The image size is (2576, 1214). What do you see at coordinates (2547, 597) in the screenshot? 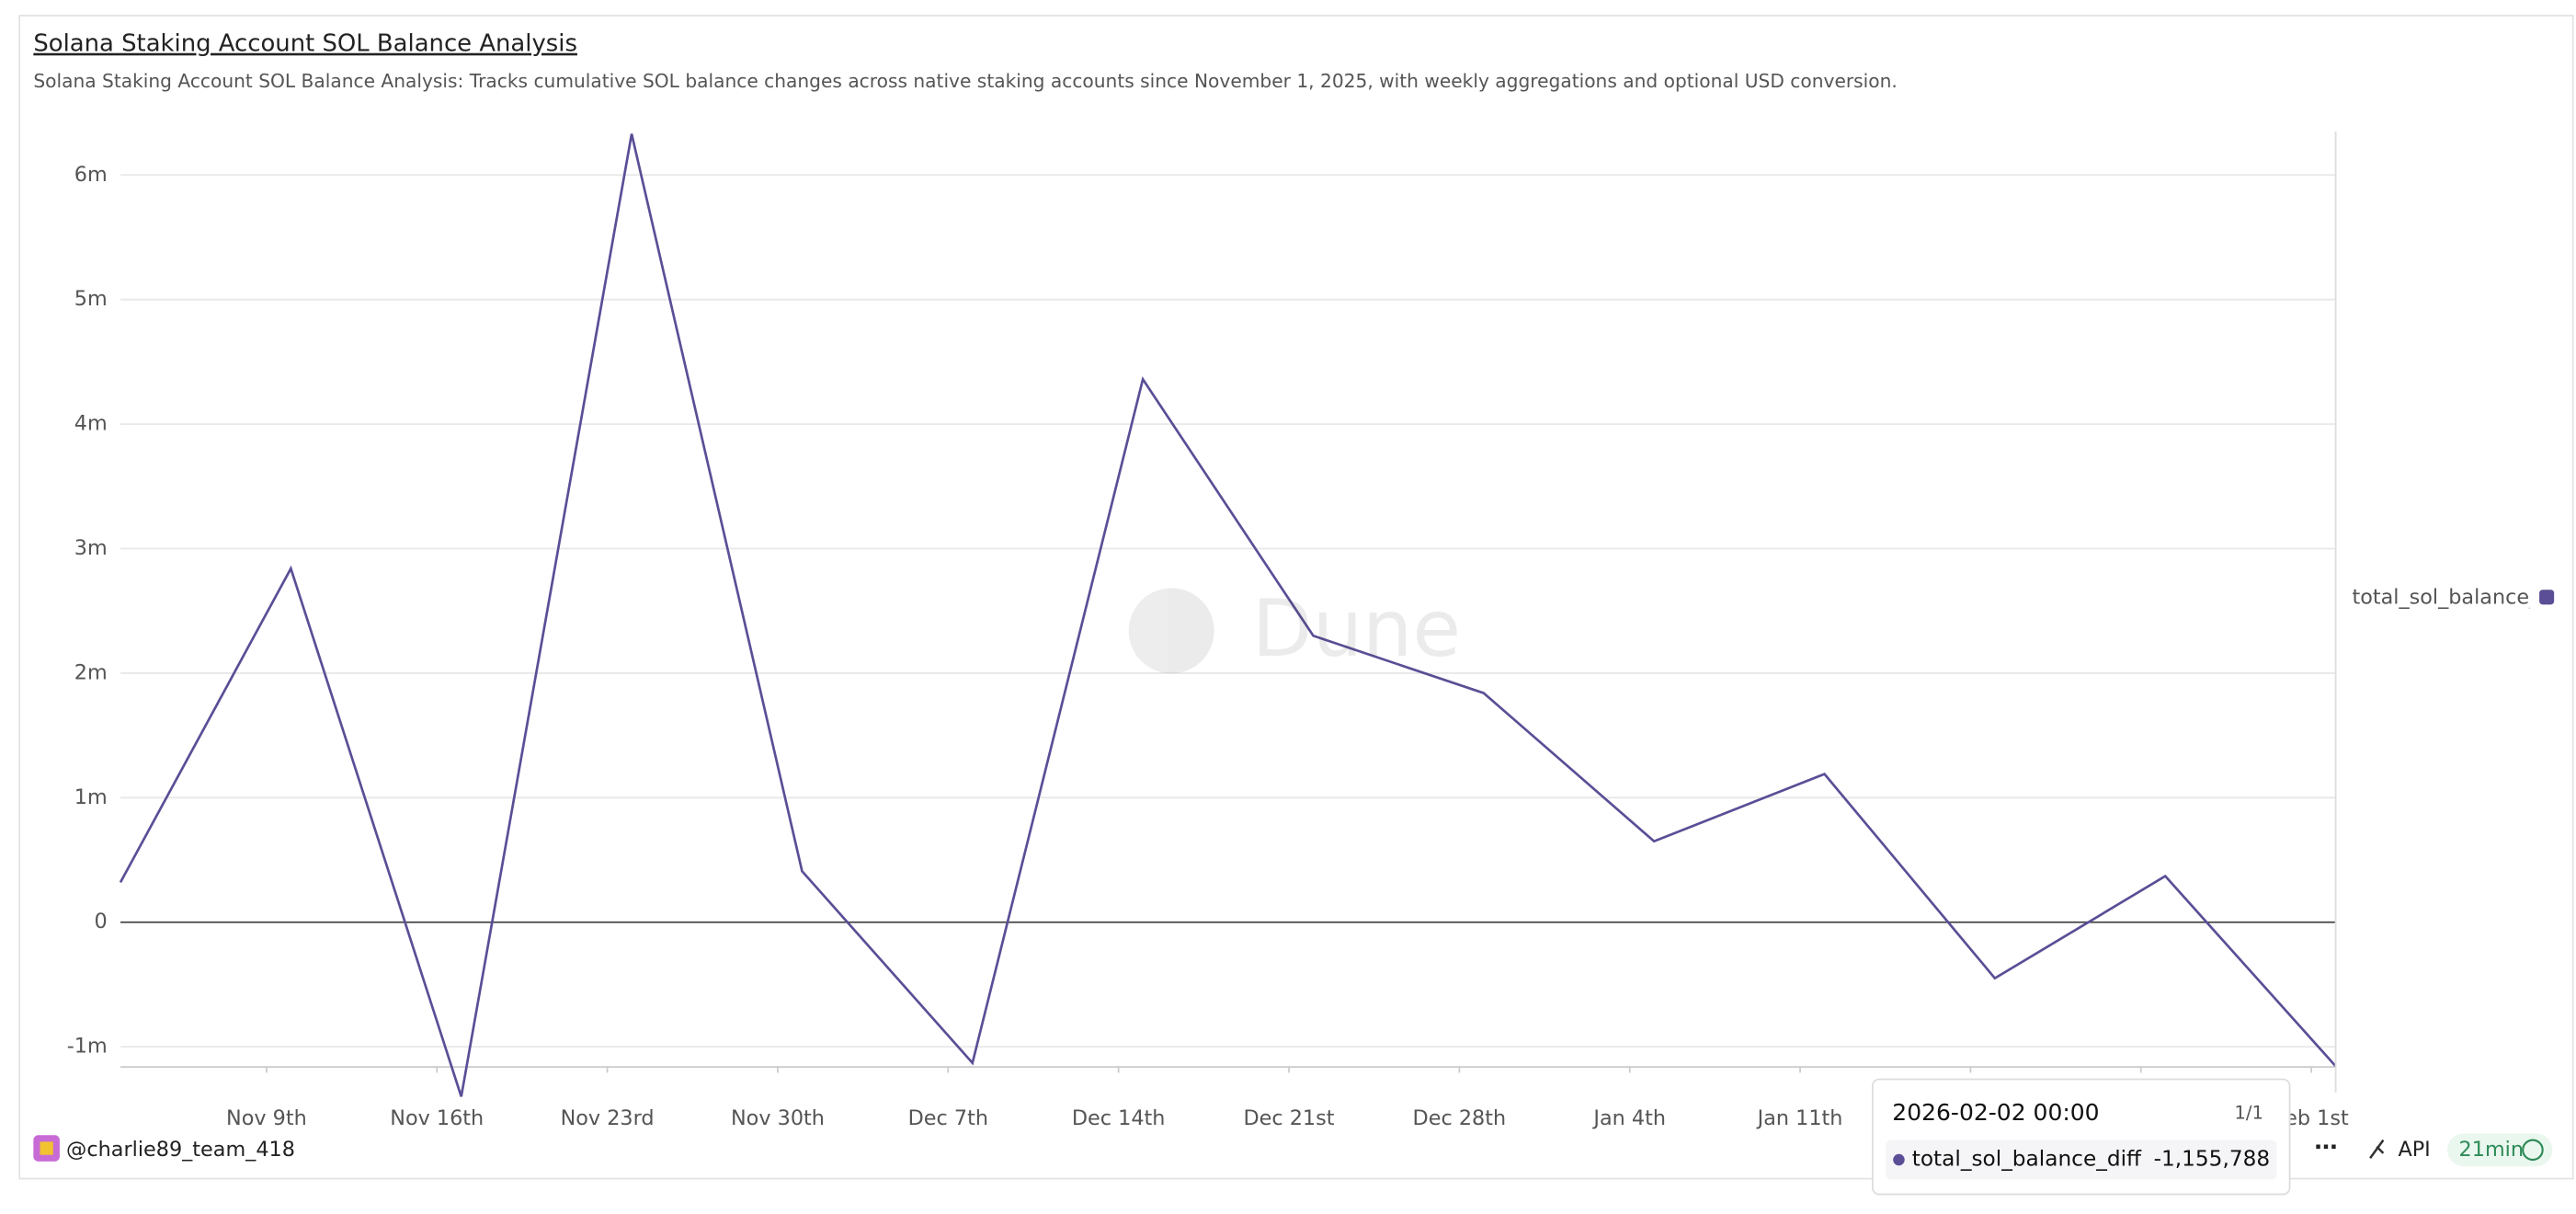
I see `legend-swatch` at bounding box center [2547, 597].